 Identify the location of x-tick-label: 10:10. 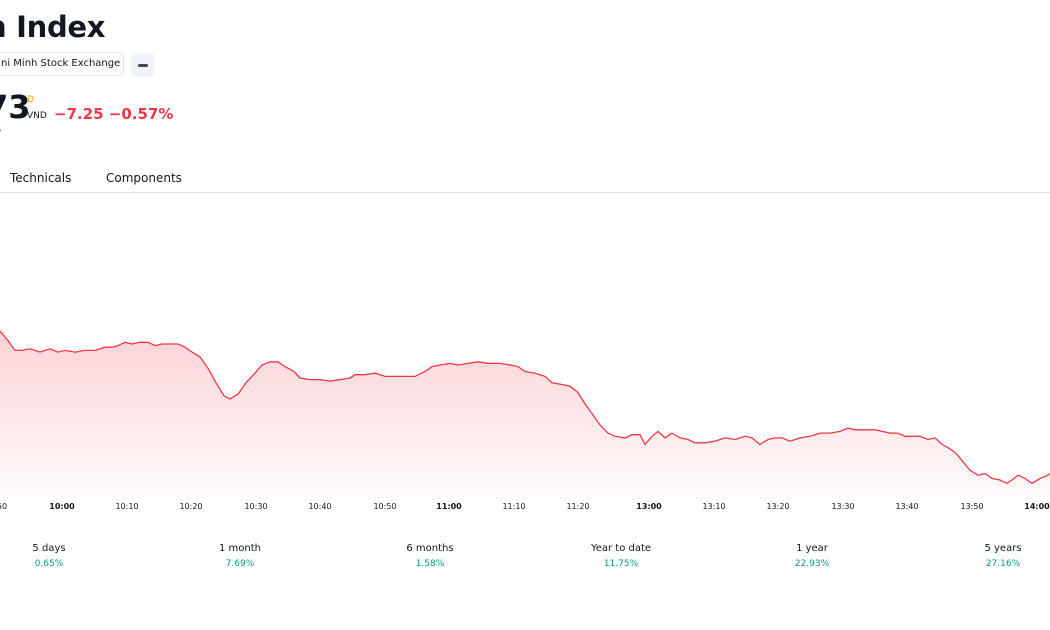
(126, 506).